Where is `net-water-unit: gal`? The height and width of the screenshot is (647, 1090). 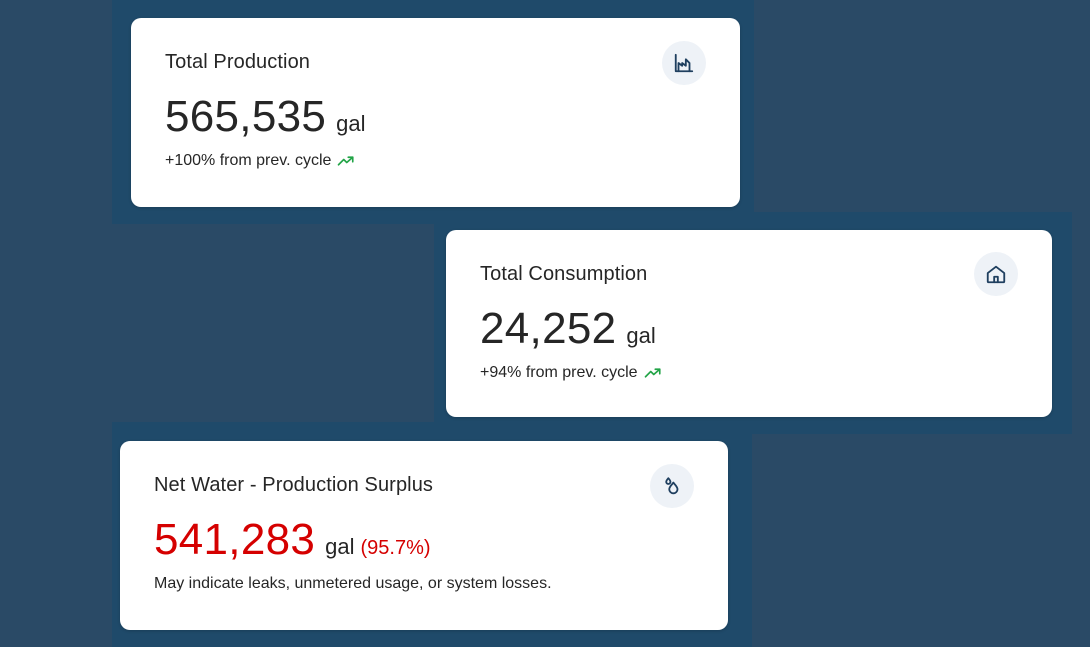 net-water-unit: gal is located at coordinates (340, 546).